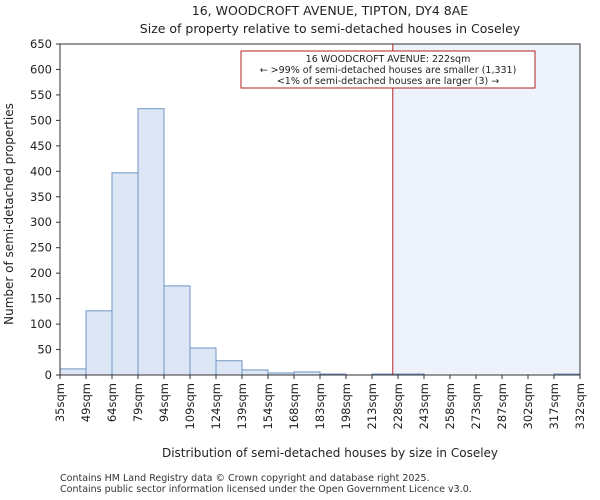 The image size is (600, 500). I want to click on bar-35sqm, so click(73, 372).